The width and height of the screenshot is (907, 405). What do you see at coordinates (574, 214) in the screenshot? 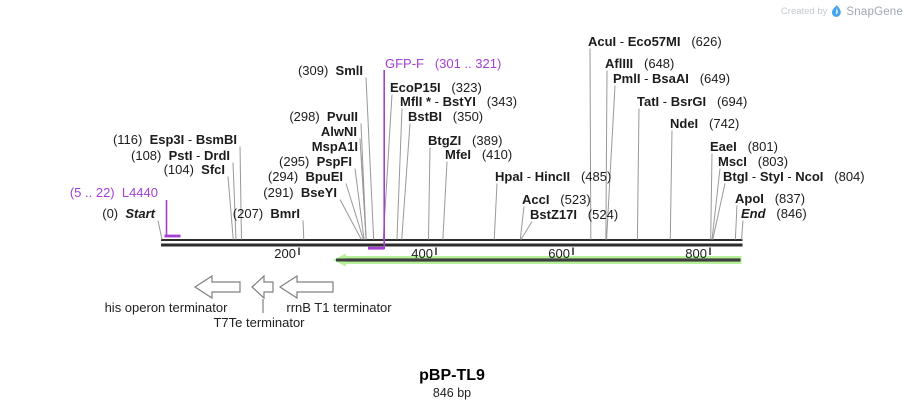
I see `site-label-BstZ17I: BstZ17I (524)` at bounding box center [574, 214].